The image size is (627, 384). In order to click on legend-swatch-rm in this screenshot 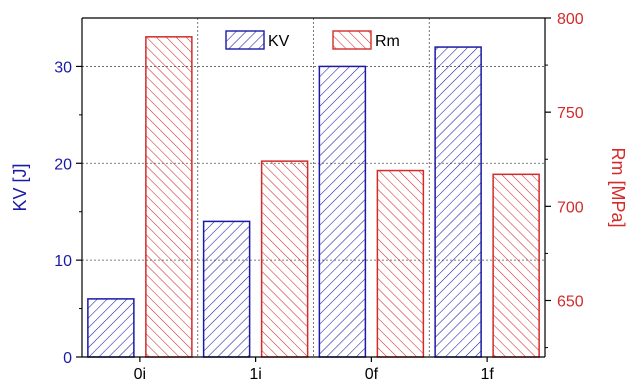, I will do `click(352, 40)`.